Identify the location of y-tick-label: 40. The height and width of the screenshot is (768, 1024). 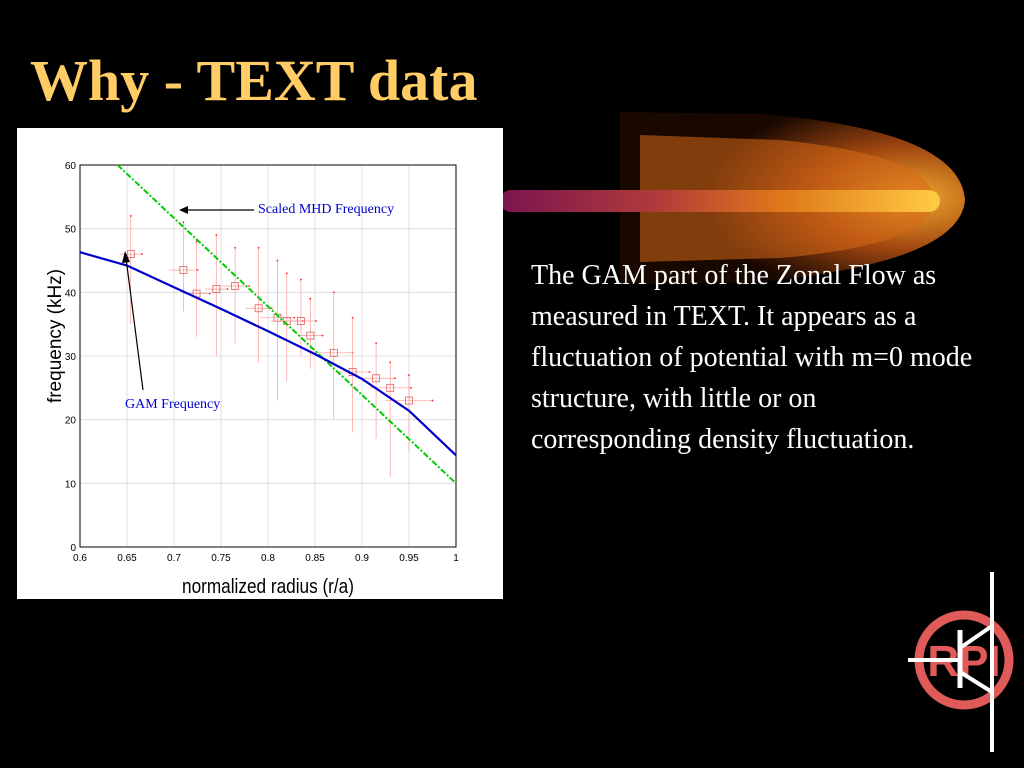
(71, 293).